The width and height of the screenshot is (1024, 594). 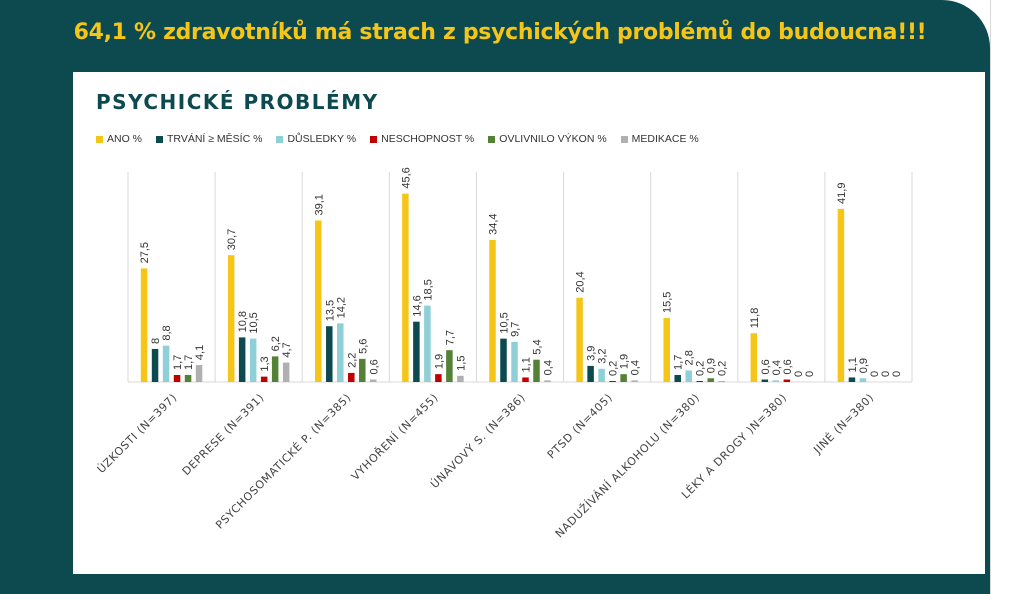 I want to click on data-label: 4,7, so click(x=287, y=349).